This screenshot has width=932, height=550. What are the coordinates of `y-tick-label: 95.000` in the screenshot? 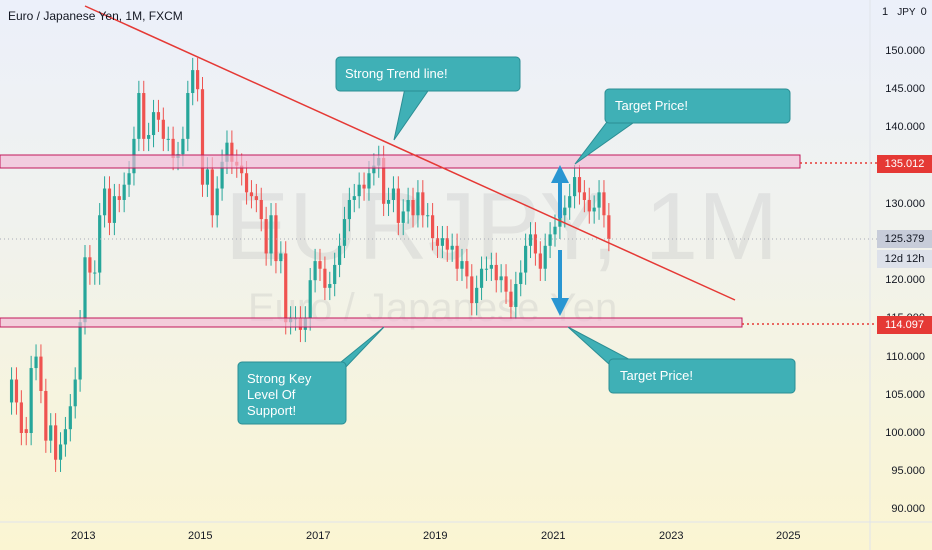 It's located at (908, 471).